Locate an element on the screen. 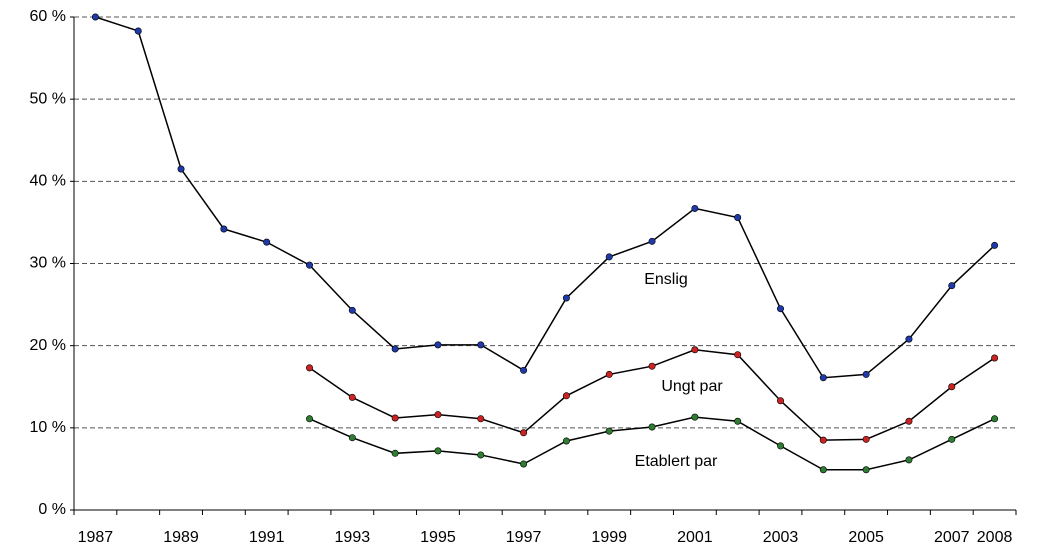 This screenshot has width=1039, height=556. x-tick-label: 2007 is located at coordinates (952, 537).